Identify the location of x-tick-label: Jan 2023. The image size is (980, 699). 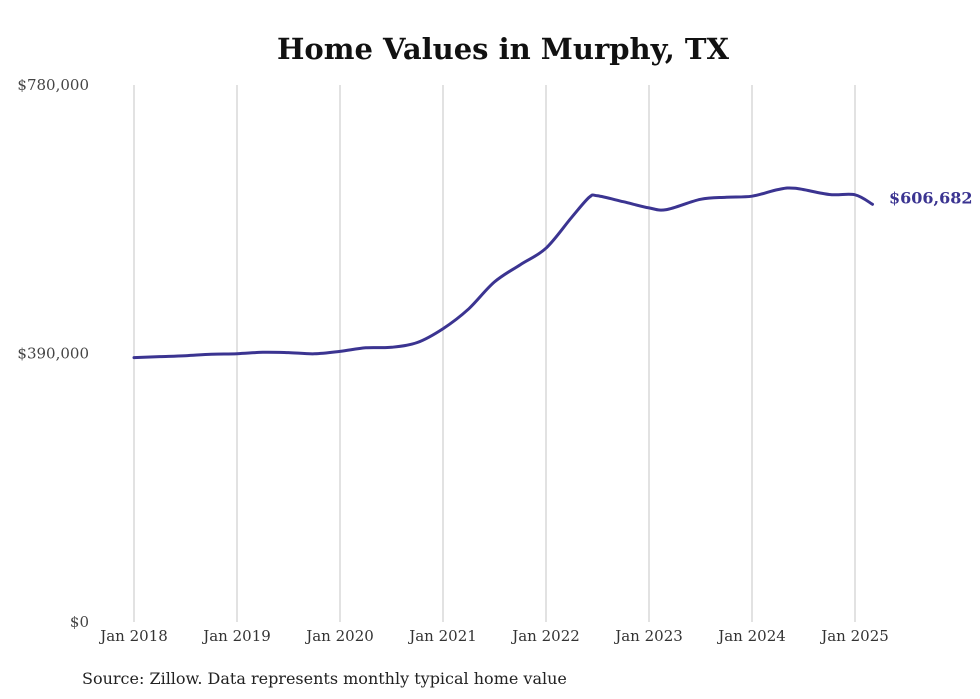
(648, 636).